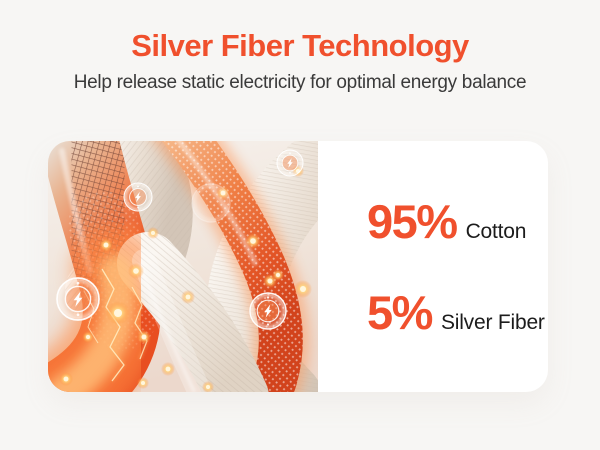  Describe the element at coordinates (400, 312) in the screenshot. I see `silver-fiber-percentage: 5%` at that location.